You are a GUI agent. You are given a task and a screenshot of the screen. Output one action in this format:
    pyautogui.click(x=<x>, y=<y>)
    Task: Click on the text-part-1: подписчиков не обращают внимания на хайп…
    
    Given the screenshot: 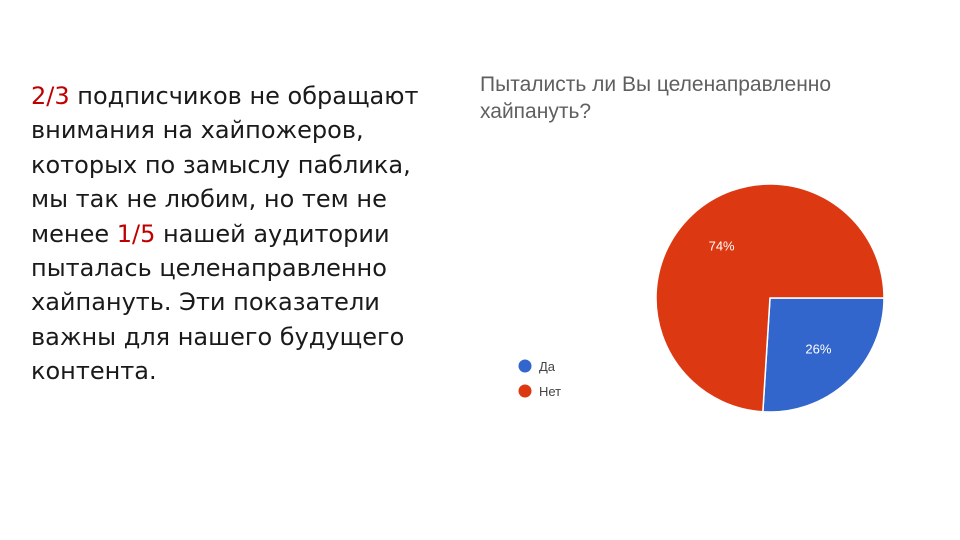 What is the action you would take?
    pyautogui.click(x=225, y=165)
    